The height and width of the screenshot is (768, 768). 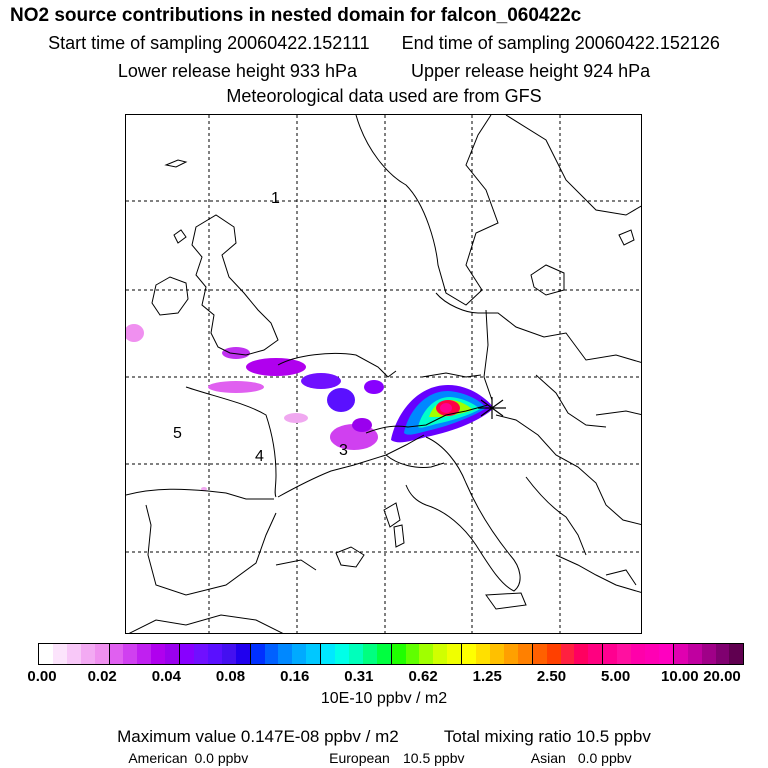 I want to click on colorbar-tick-label: 0.31, so click(x=359, y=676).